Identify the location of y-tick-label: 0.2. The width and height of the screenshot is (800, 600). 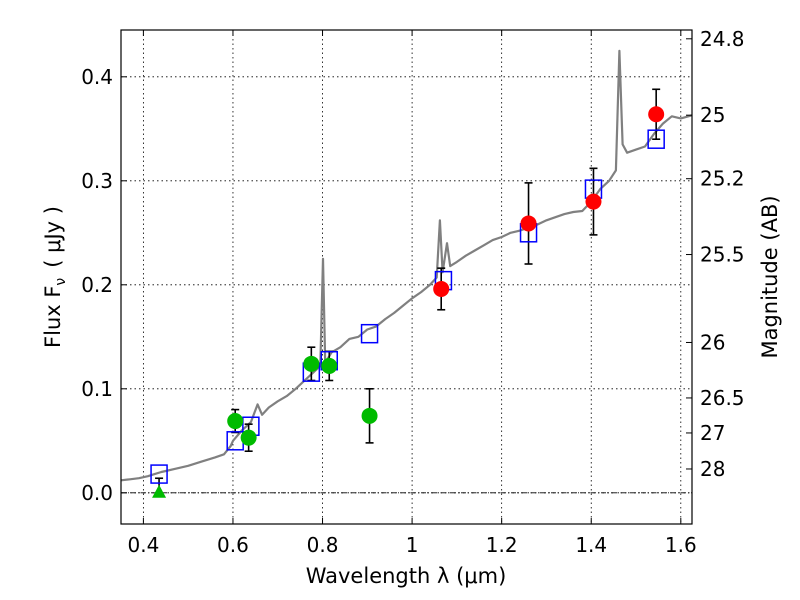
(97, 285).